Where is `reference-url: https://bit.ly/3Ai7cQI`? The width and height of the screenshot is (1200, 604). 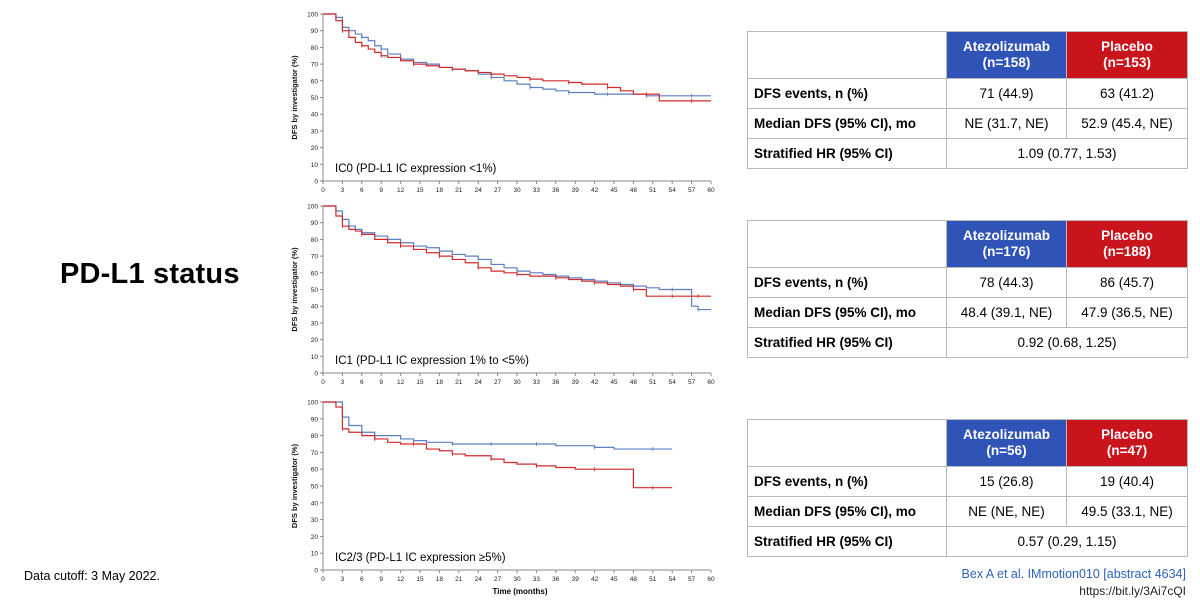
reference-url: https://bit.ly/3Ai7cQI is located at coordinates (1132, 591).